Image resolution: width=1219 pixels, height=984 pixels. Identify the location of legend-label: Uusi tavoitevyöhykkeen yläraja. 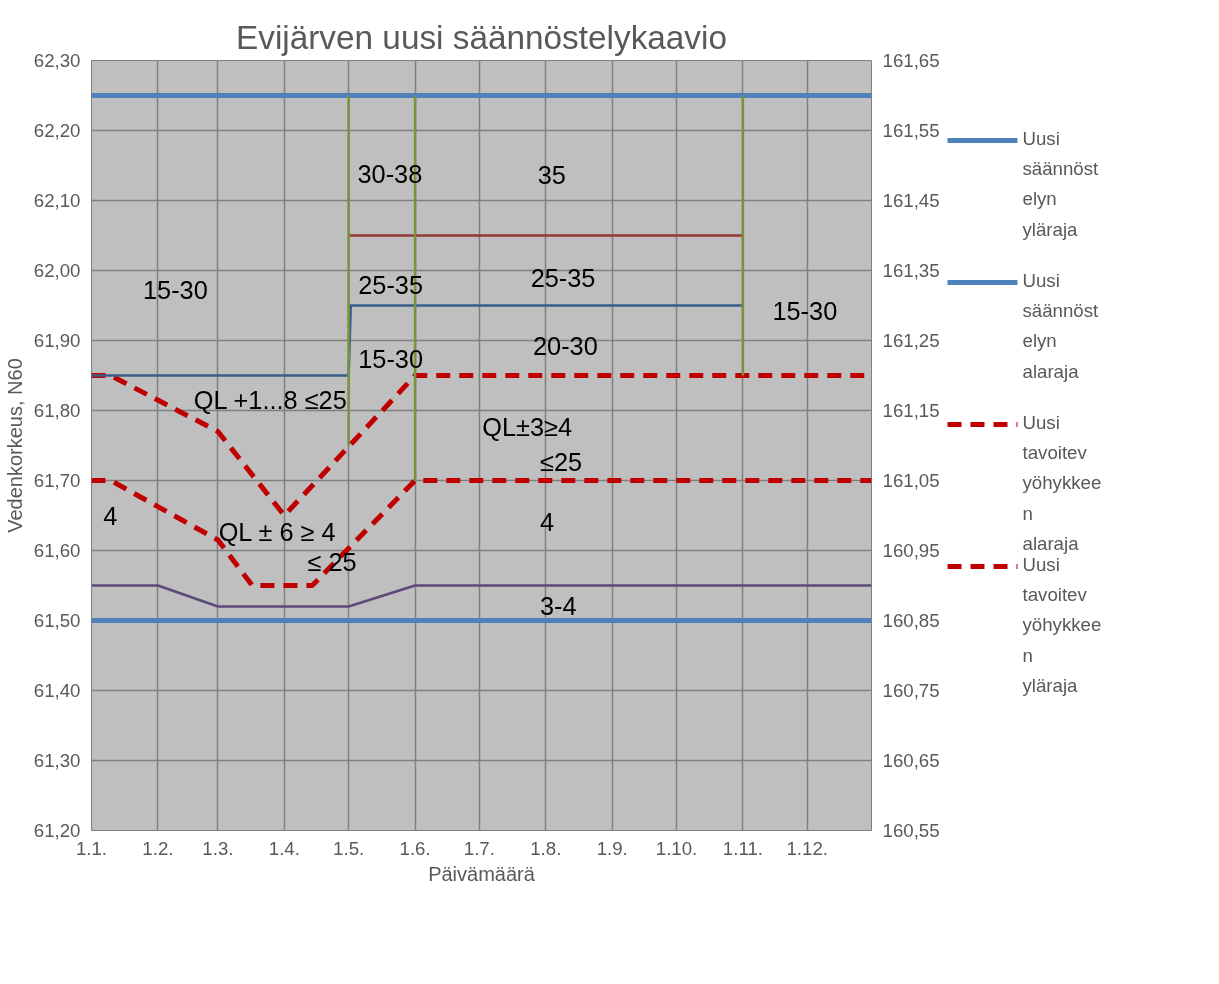
(1062, 625).